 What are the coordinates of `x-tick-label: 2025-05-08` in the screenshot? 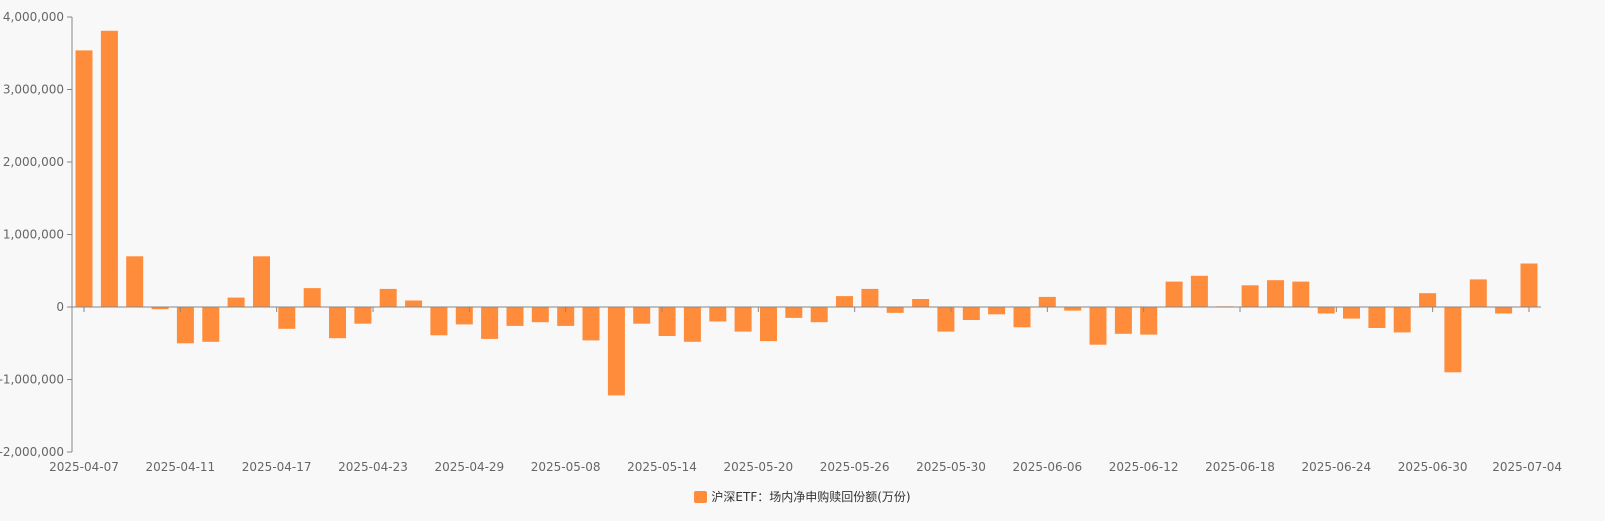 It's located at (566, 467).